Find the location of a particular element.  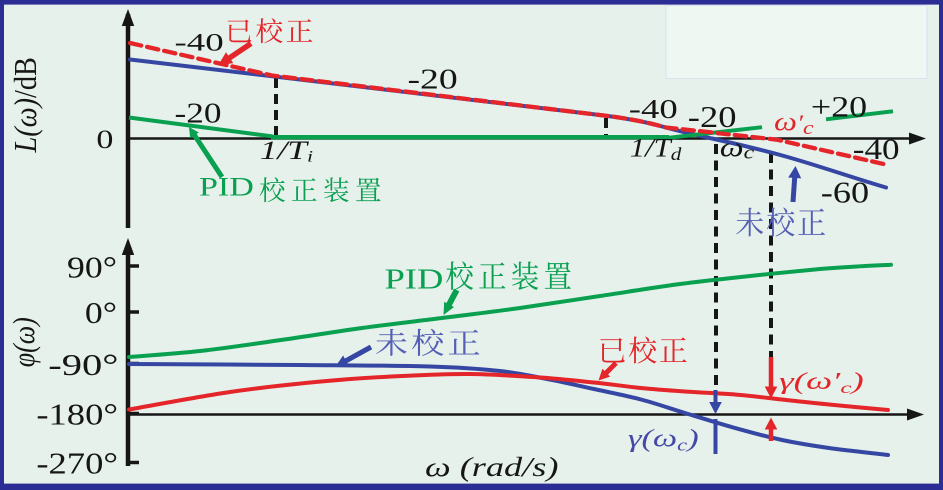

svg-text: γ(ω′c) is located at coordinates (821, 382).